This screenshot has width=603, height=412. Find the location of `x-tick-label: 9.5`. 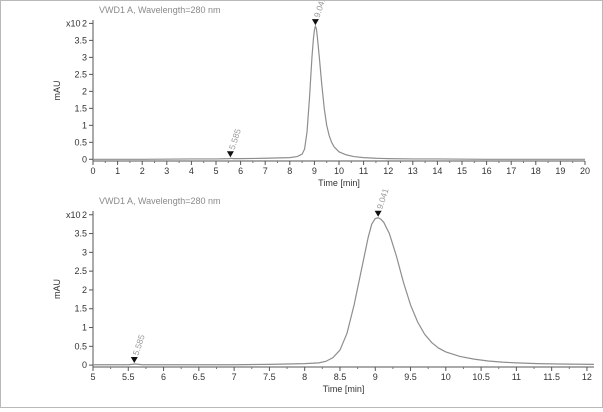

x-tick-label: 9.5 is located at coordinates (410, 377).